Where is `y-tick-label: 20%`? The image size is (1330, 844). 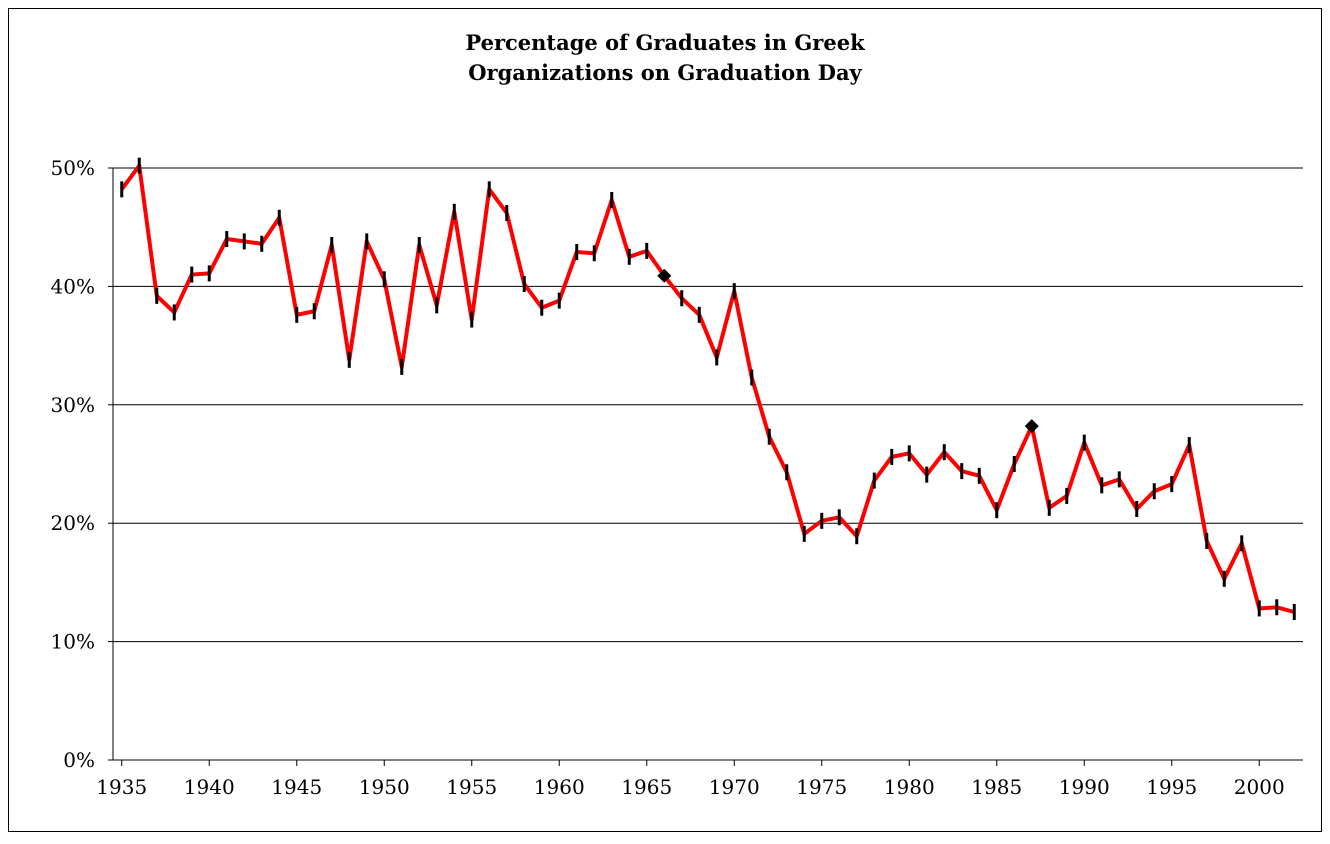 y-tick-label: 20% is located at coordinates (73, 523).